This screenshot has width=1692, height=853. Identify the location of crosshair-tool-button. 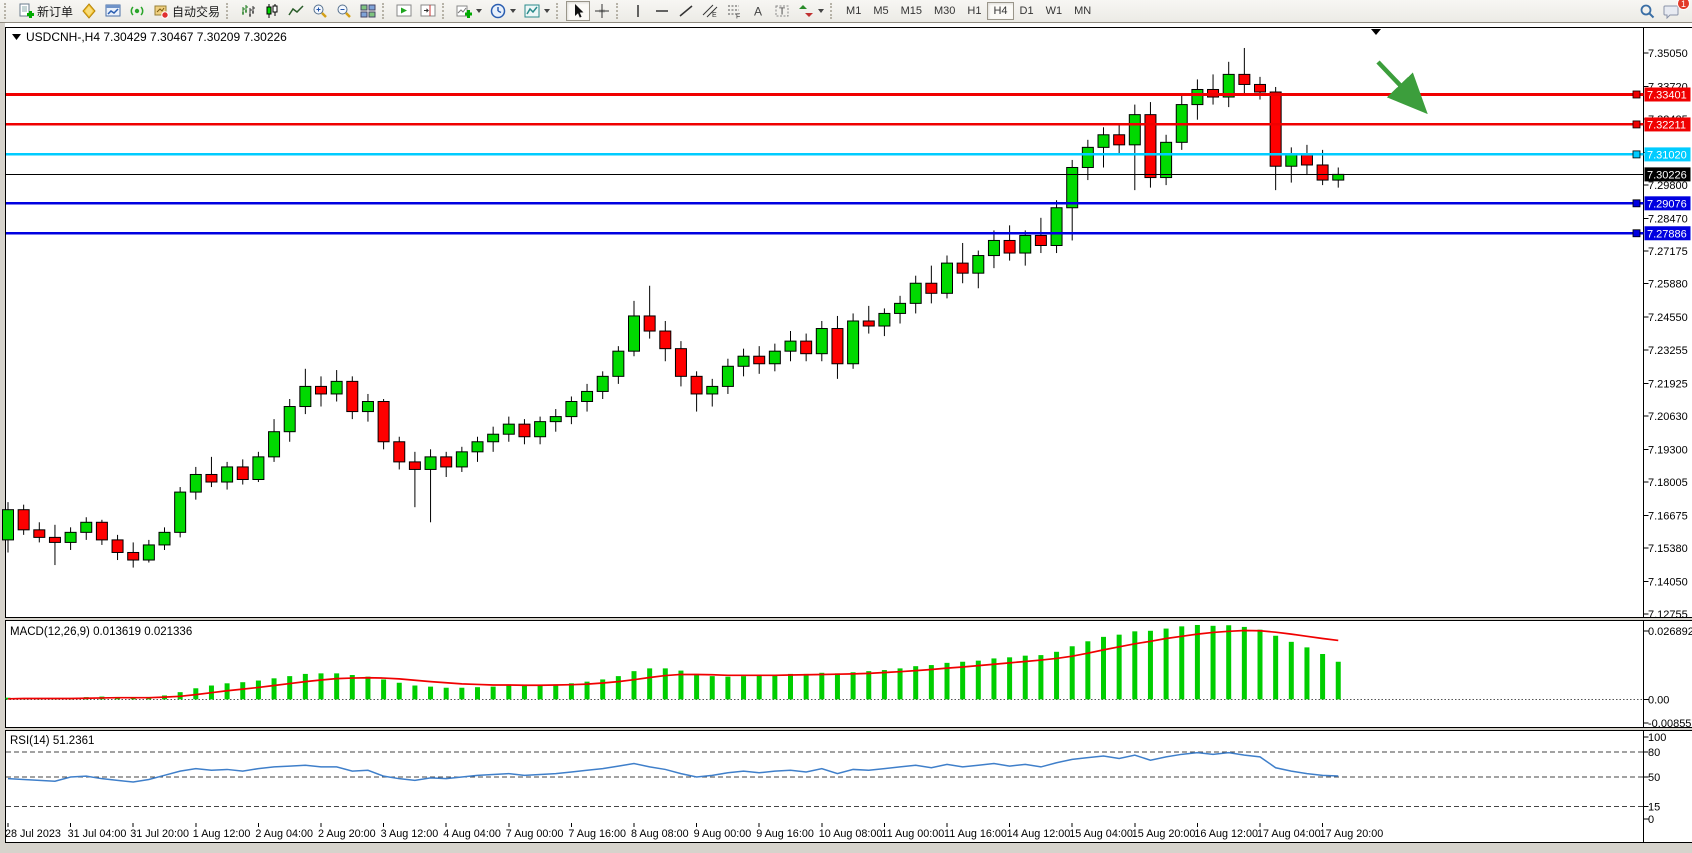
(602, 11).